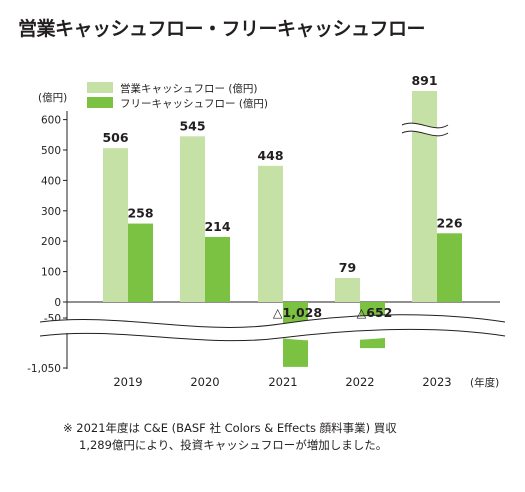  What do you see at coordinates (424, 80) in the screenshot?
I see `data-label-operating-cf: 891` at bounding box center [424, 80].